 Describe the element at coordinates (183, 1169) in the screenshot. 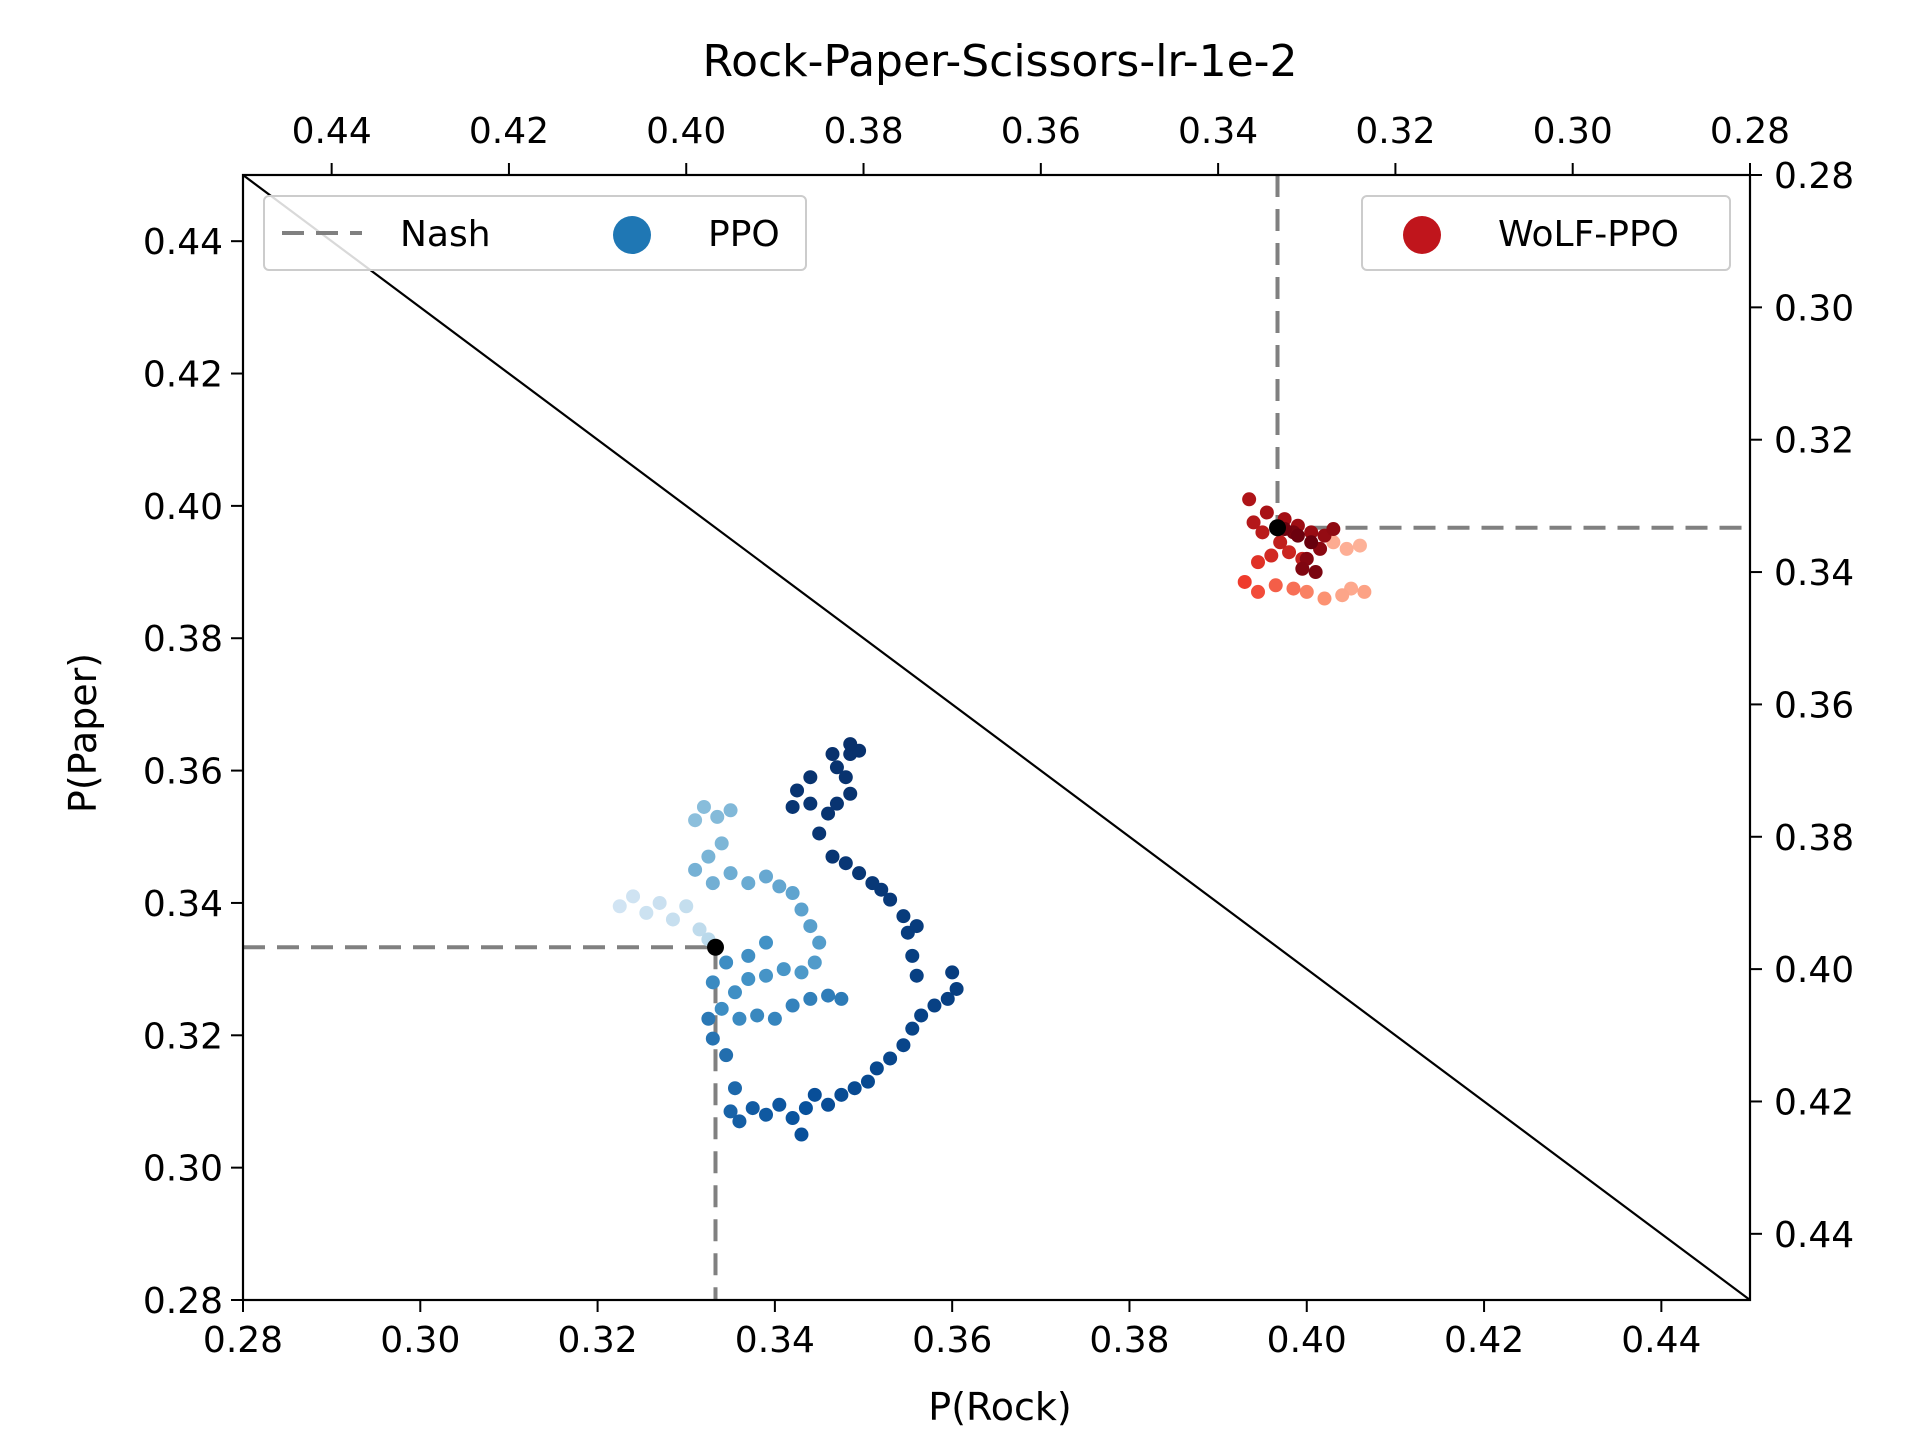

I see `y-tick-label: 0.30` at that location.